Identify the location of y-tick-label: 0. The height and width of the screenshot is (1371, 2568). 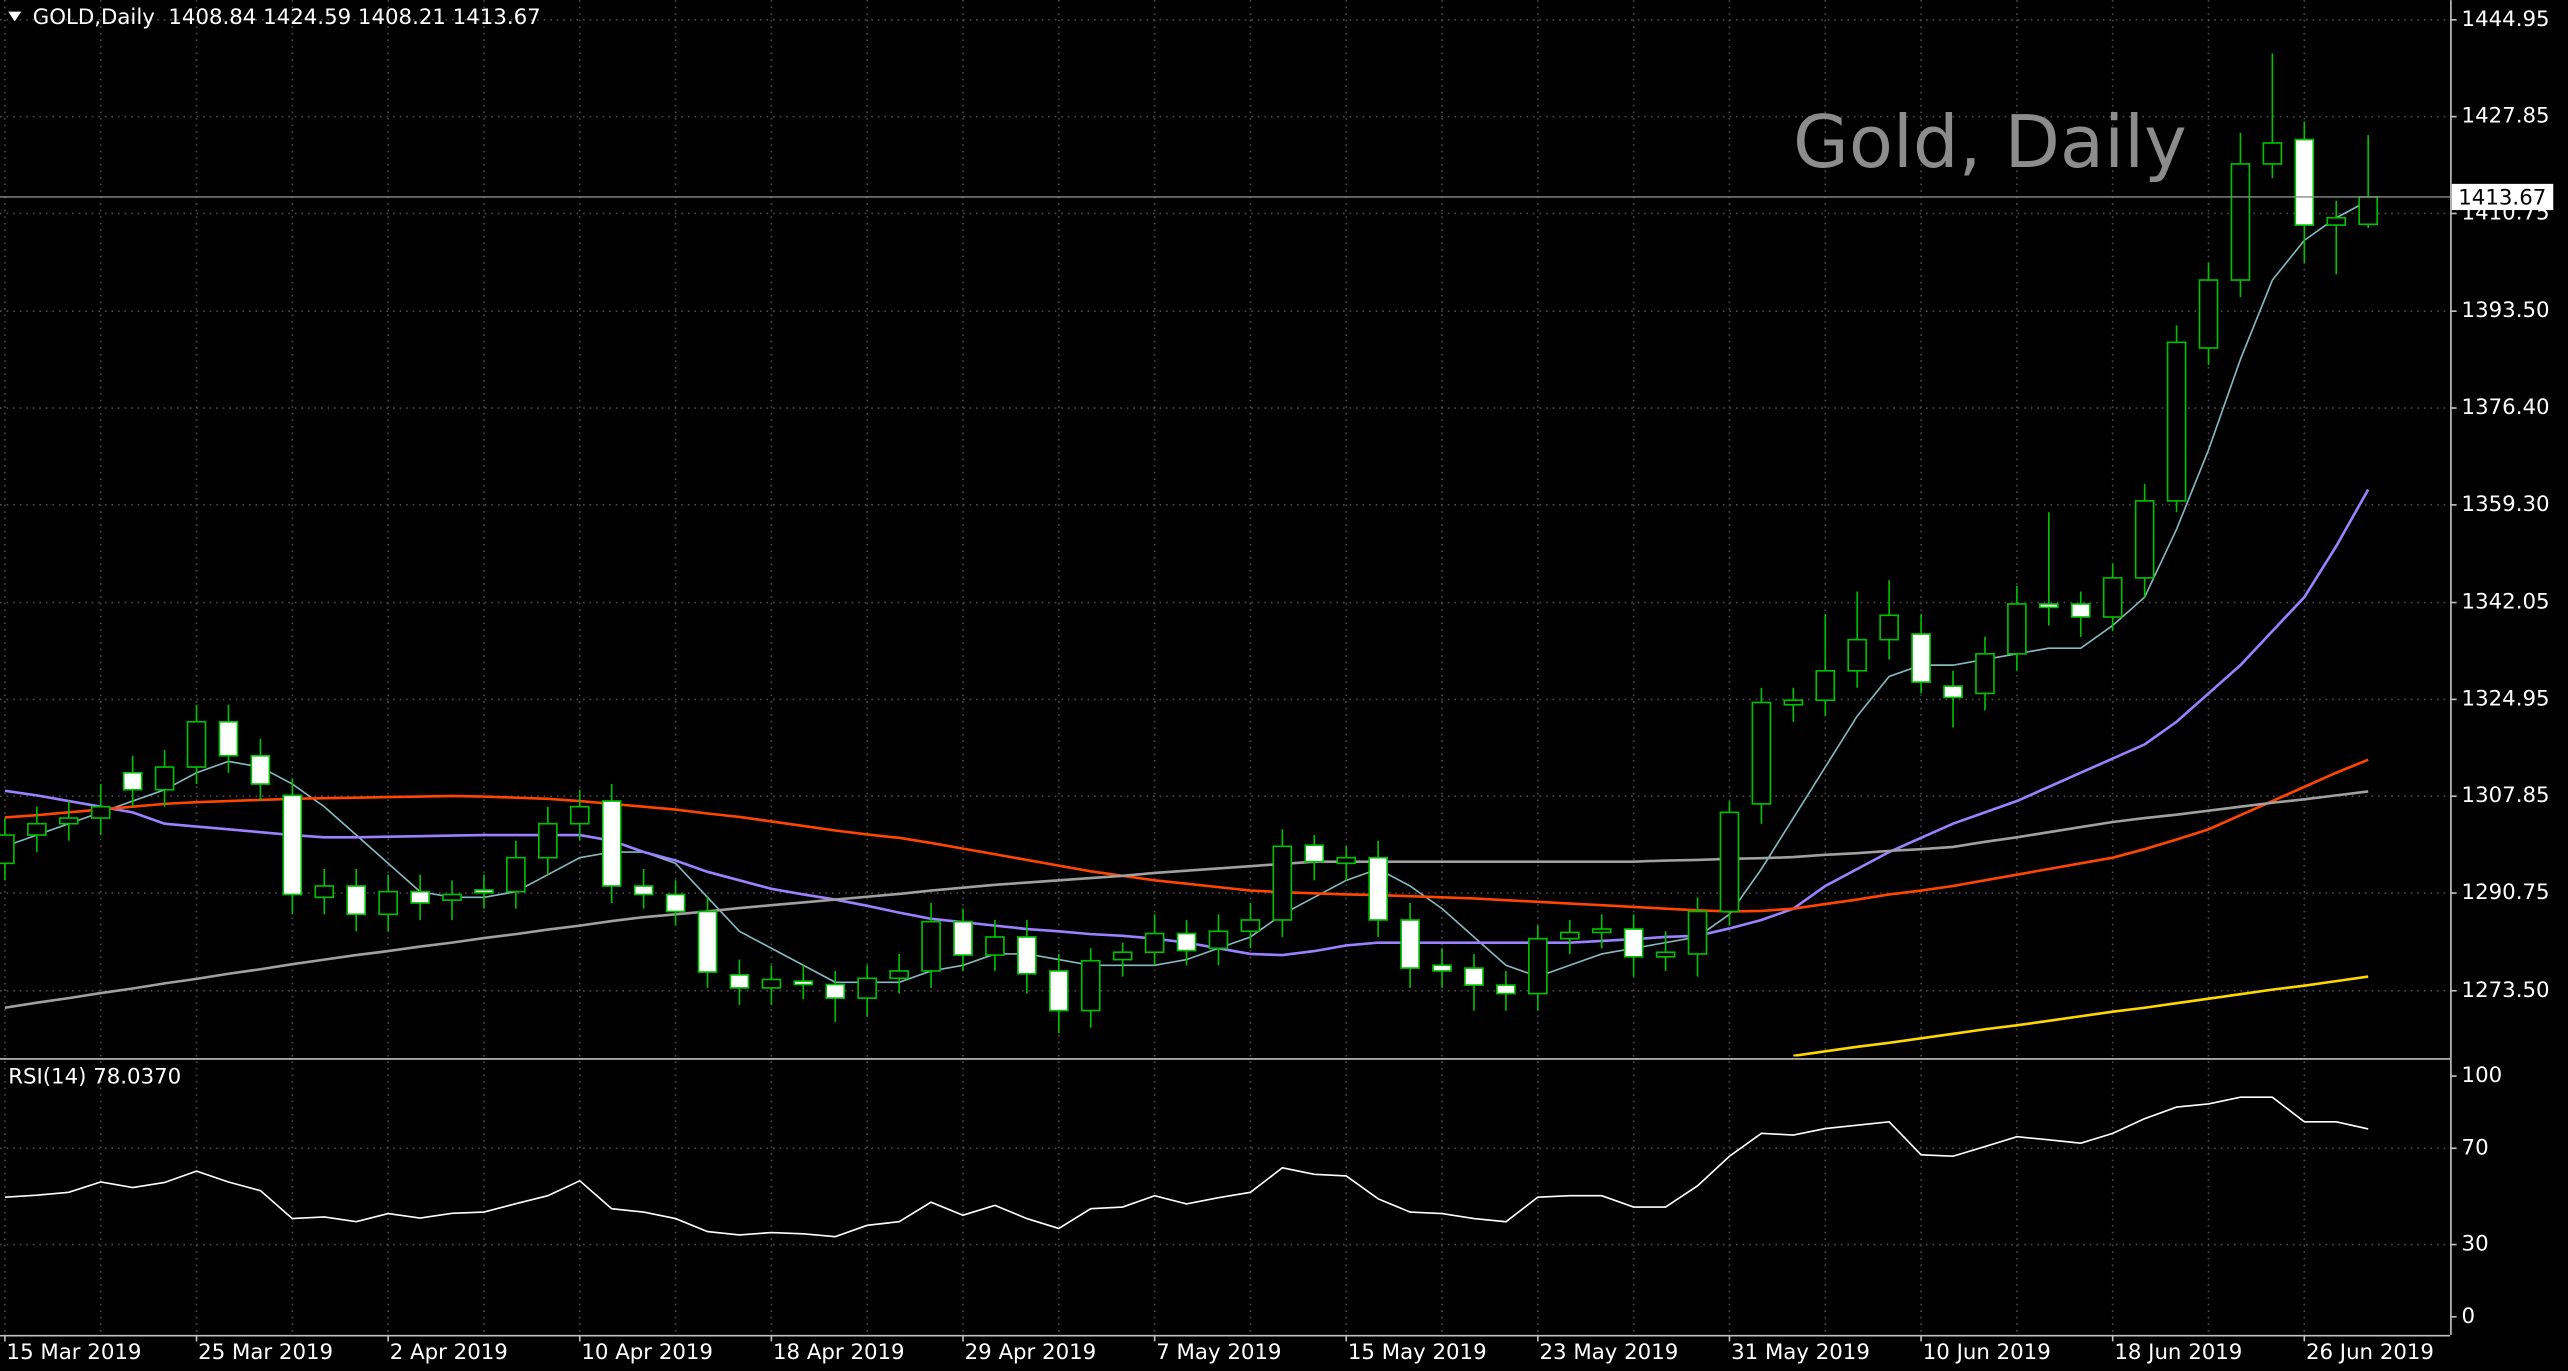
(2469, 1316).